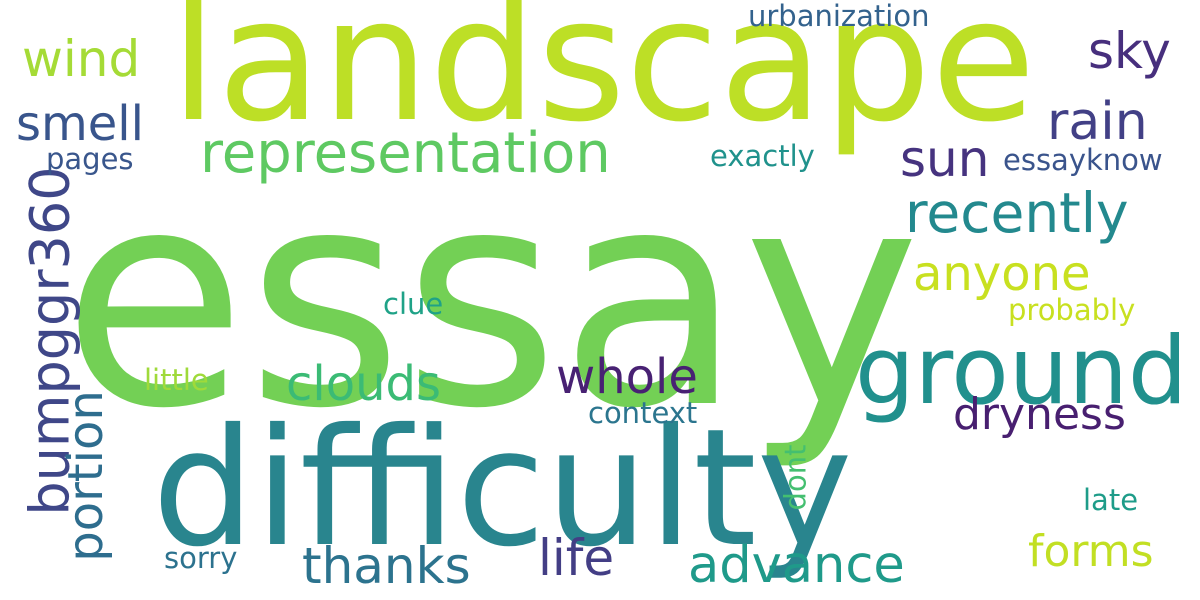  I want to click on word-exactly: exactly, so click(762, 156).